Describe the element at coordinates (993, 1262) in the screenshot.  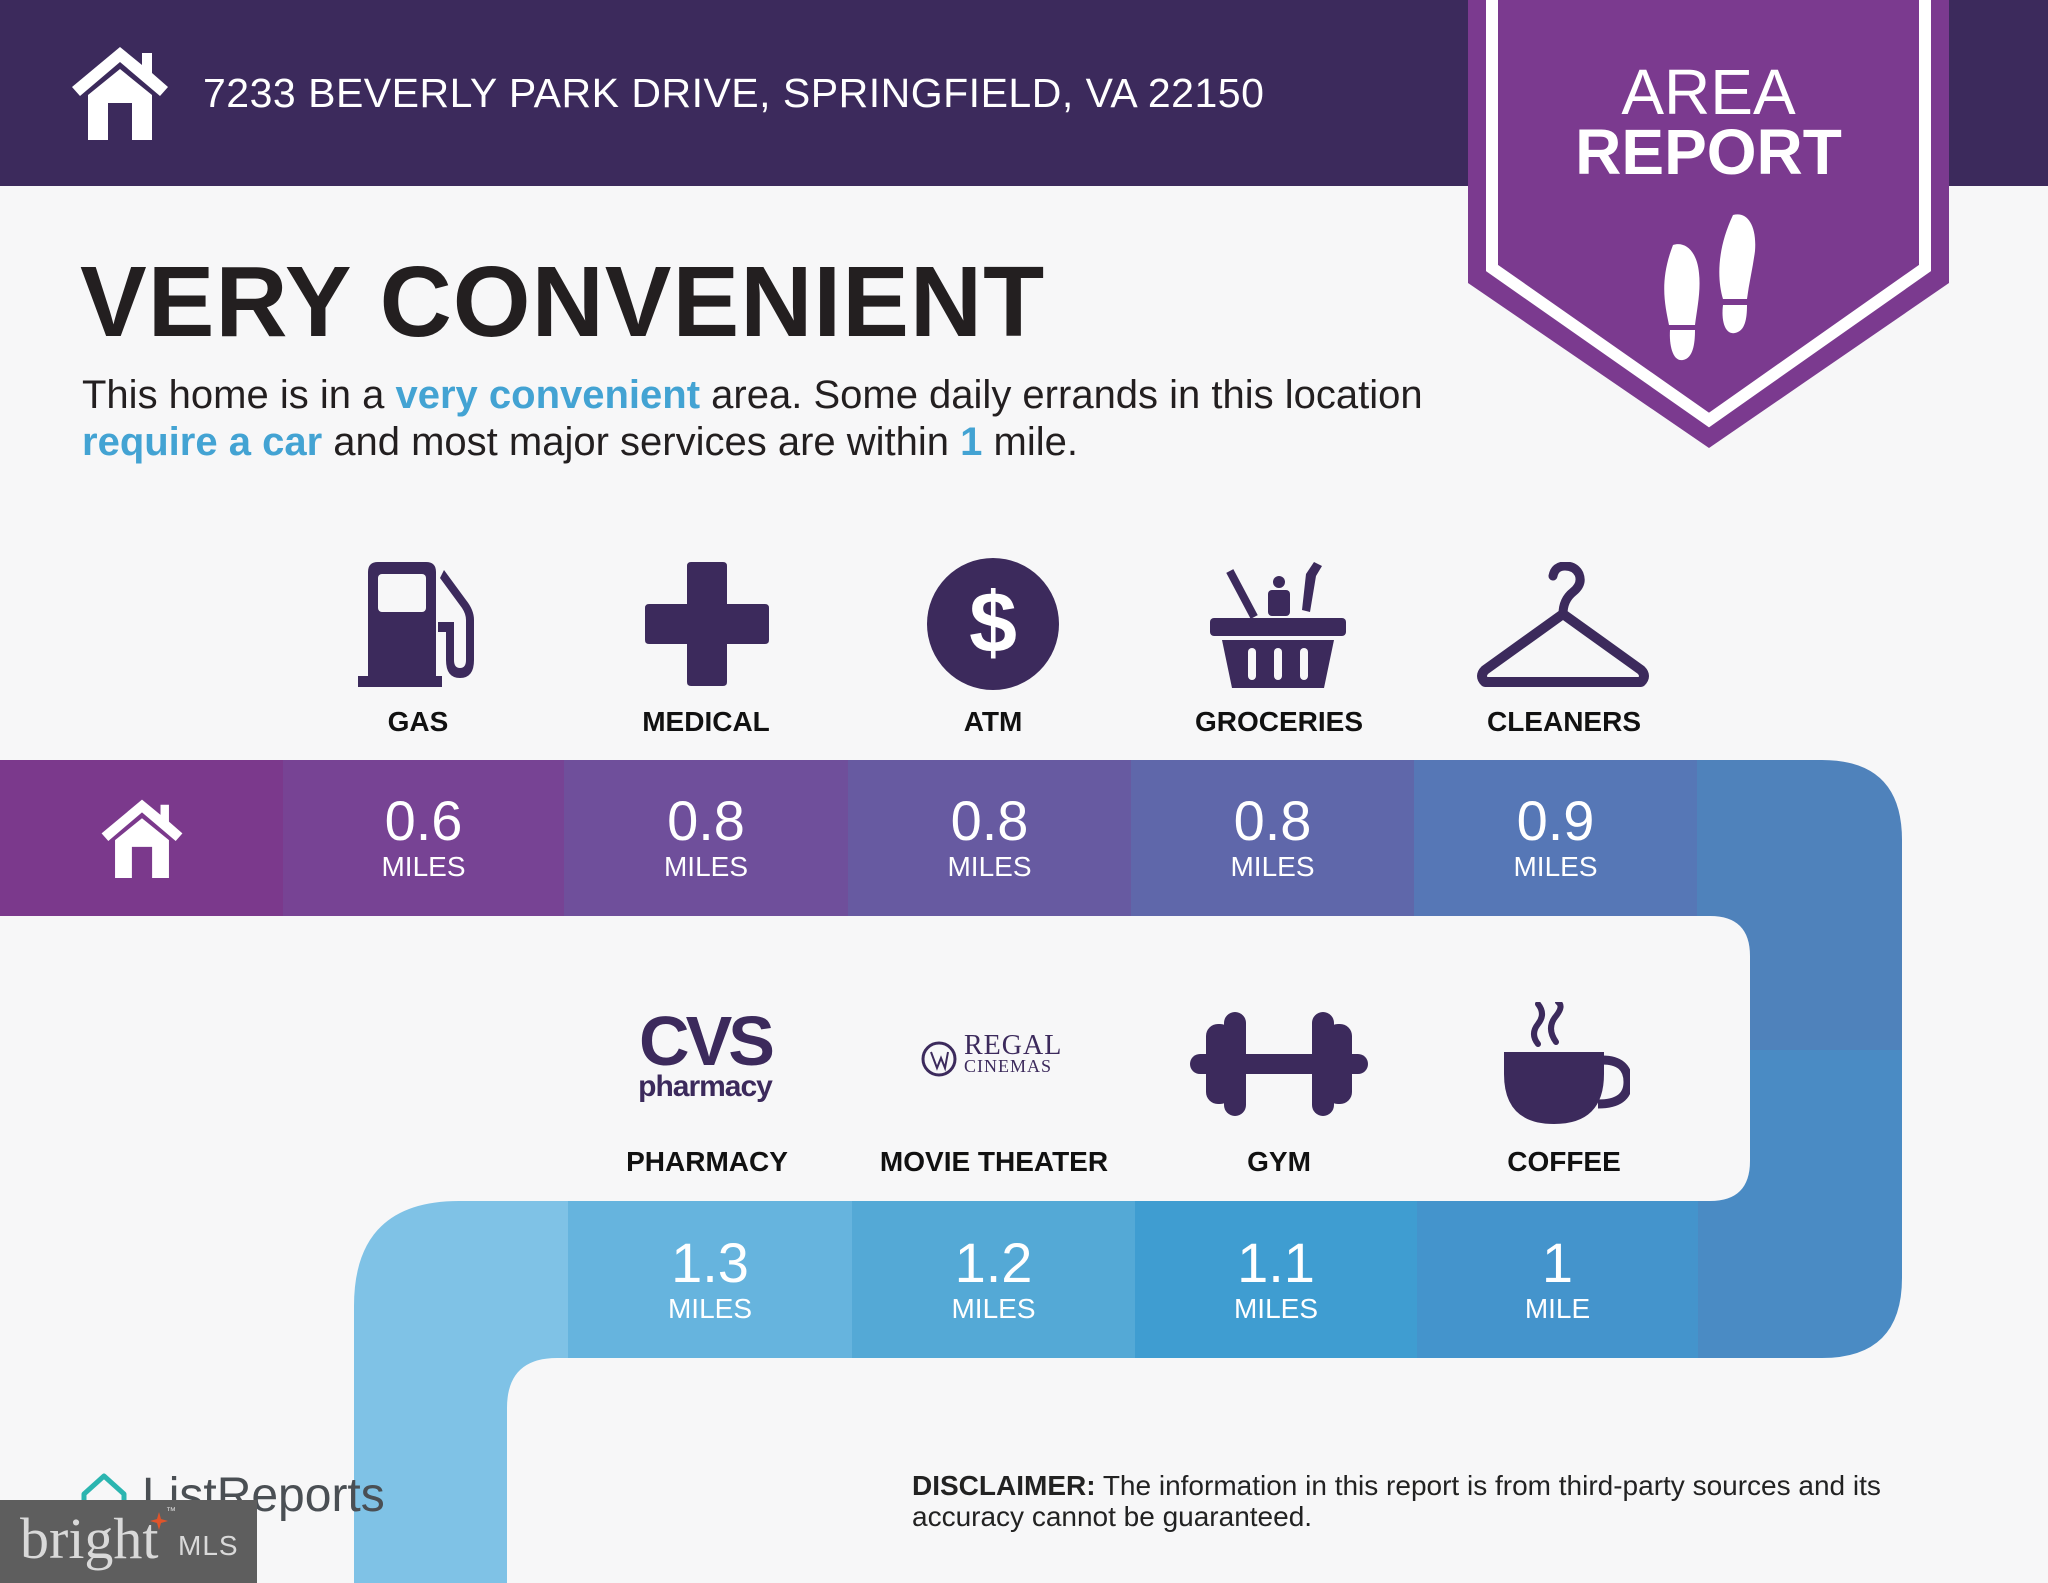
I see `distance-value: 1.2` at that location.